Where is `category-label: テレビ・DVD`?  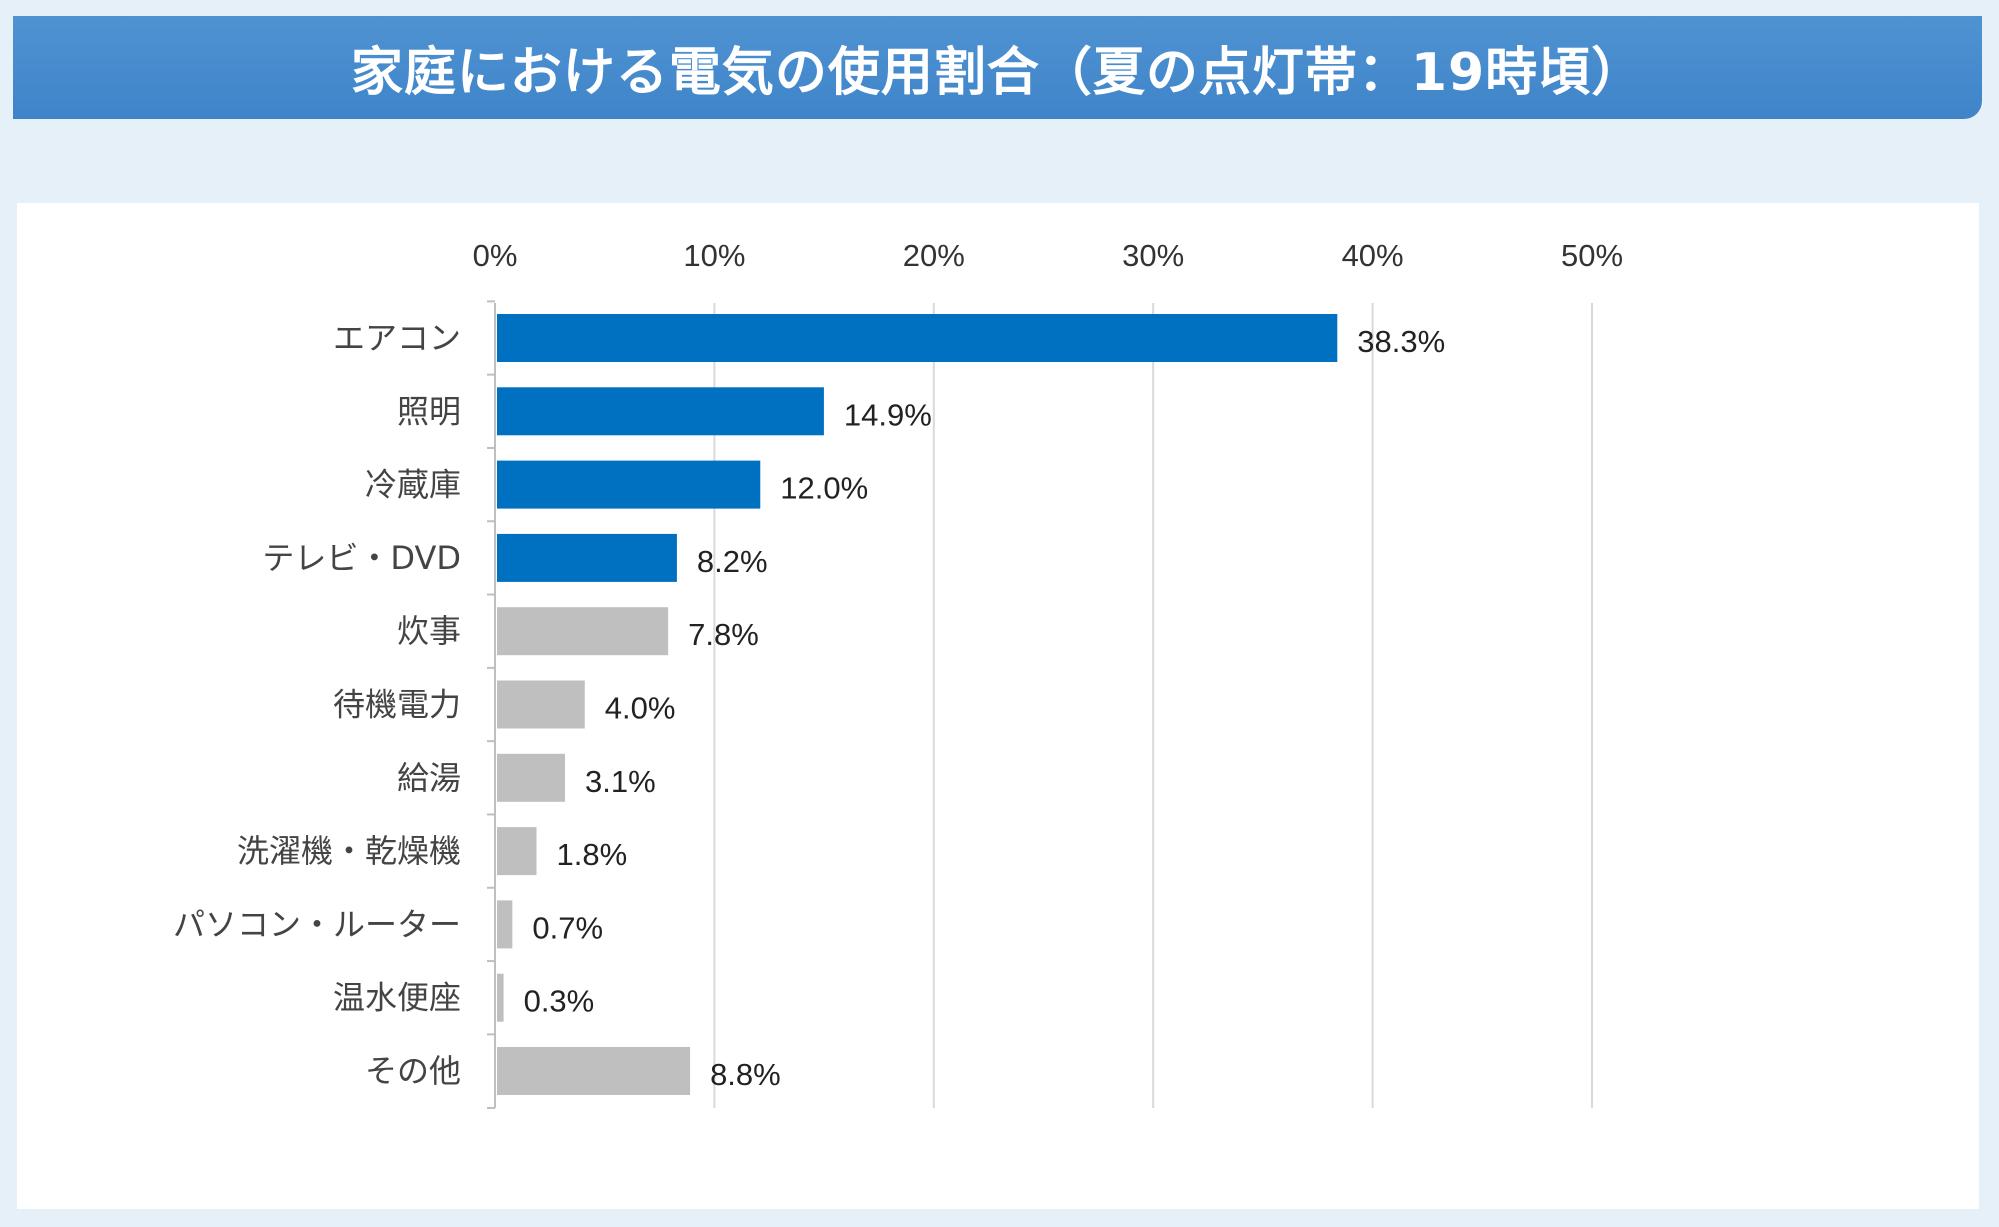 category-label: テレビ・DVD is located at coordinates (361, 558).